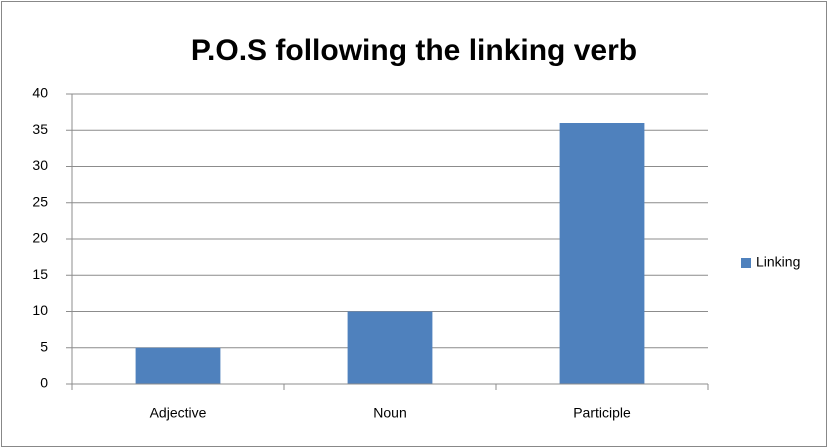  I want to click on y-tick-label: 20, so click(40, 238).